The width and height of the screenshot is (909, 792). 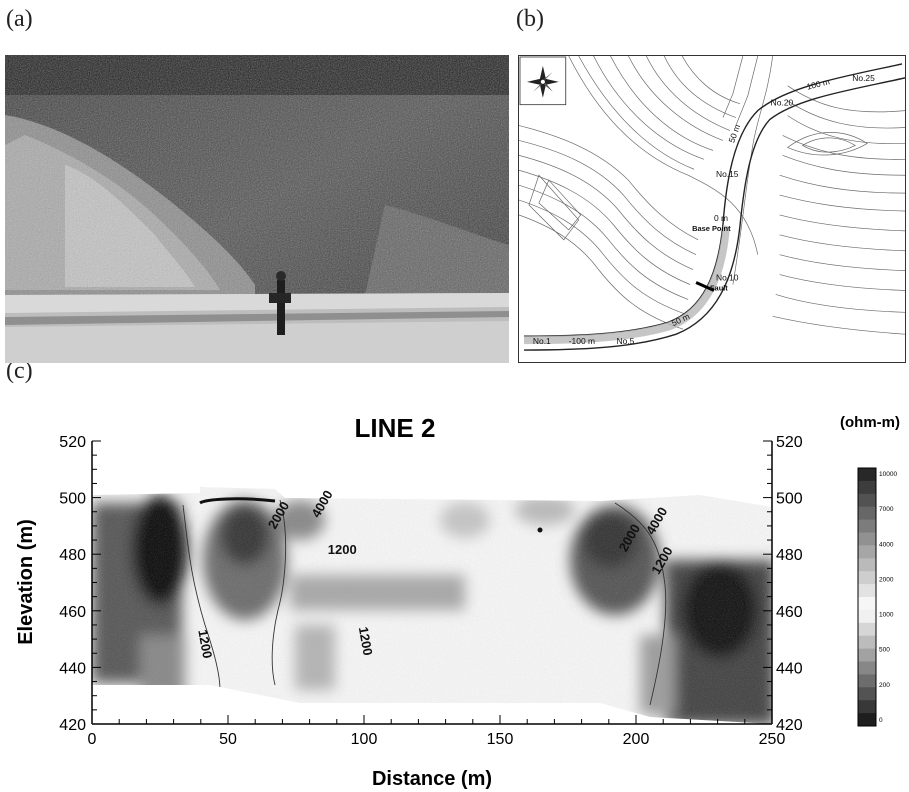 What do you see at coordinates (542, 81) in the screenshot?
I see `compass-icon` at bounding box center [542, 81].